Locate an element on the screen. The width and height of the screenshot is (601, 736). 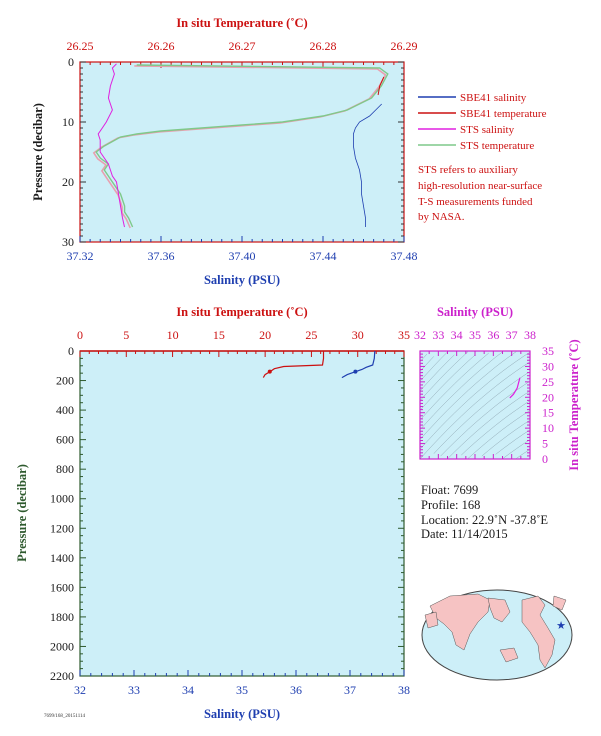
ts-salinity-tick-label: 35 is located at coordinates (475, 335).